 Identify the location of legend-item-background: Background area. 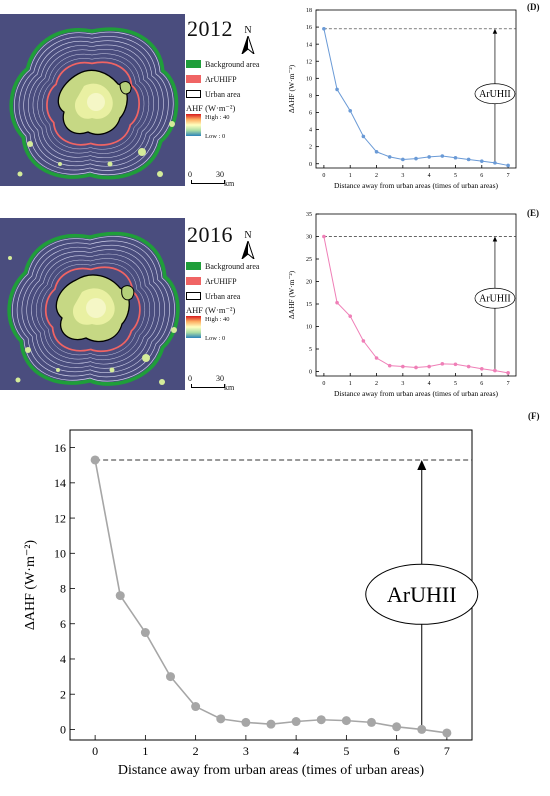
(231, 266).